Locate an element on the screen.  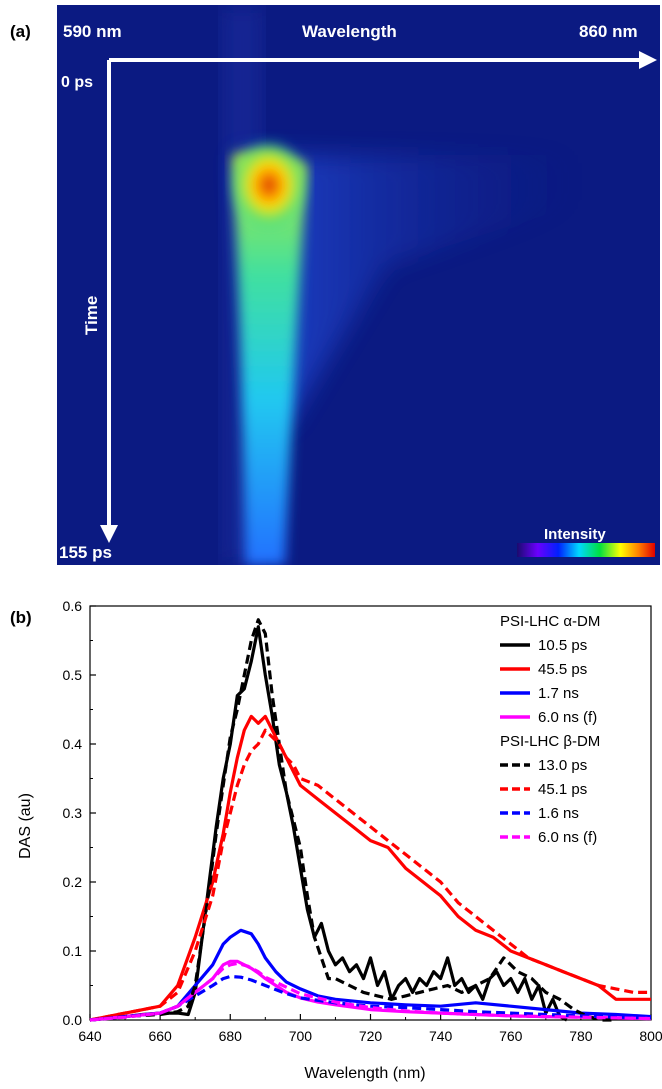
time-arrowhead is located at coordinates (109, 534).